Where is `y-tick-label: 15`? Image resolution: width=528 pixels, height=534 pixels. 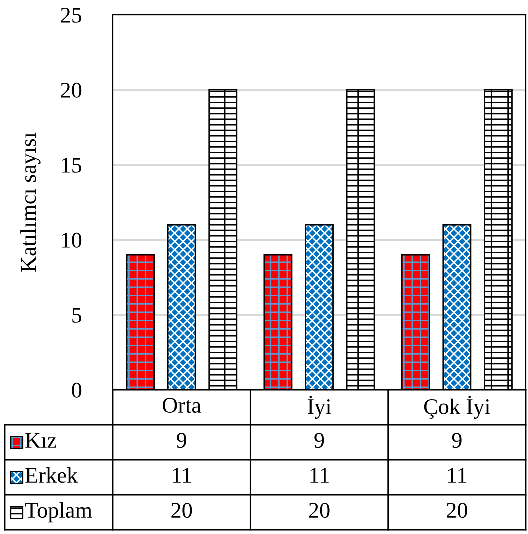 y-tick-label: 15 is located at coordinates (72, 165).